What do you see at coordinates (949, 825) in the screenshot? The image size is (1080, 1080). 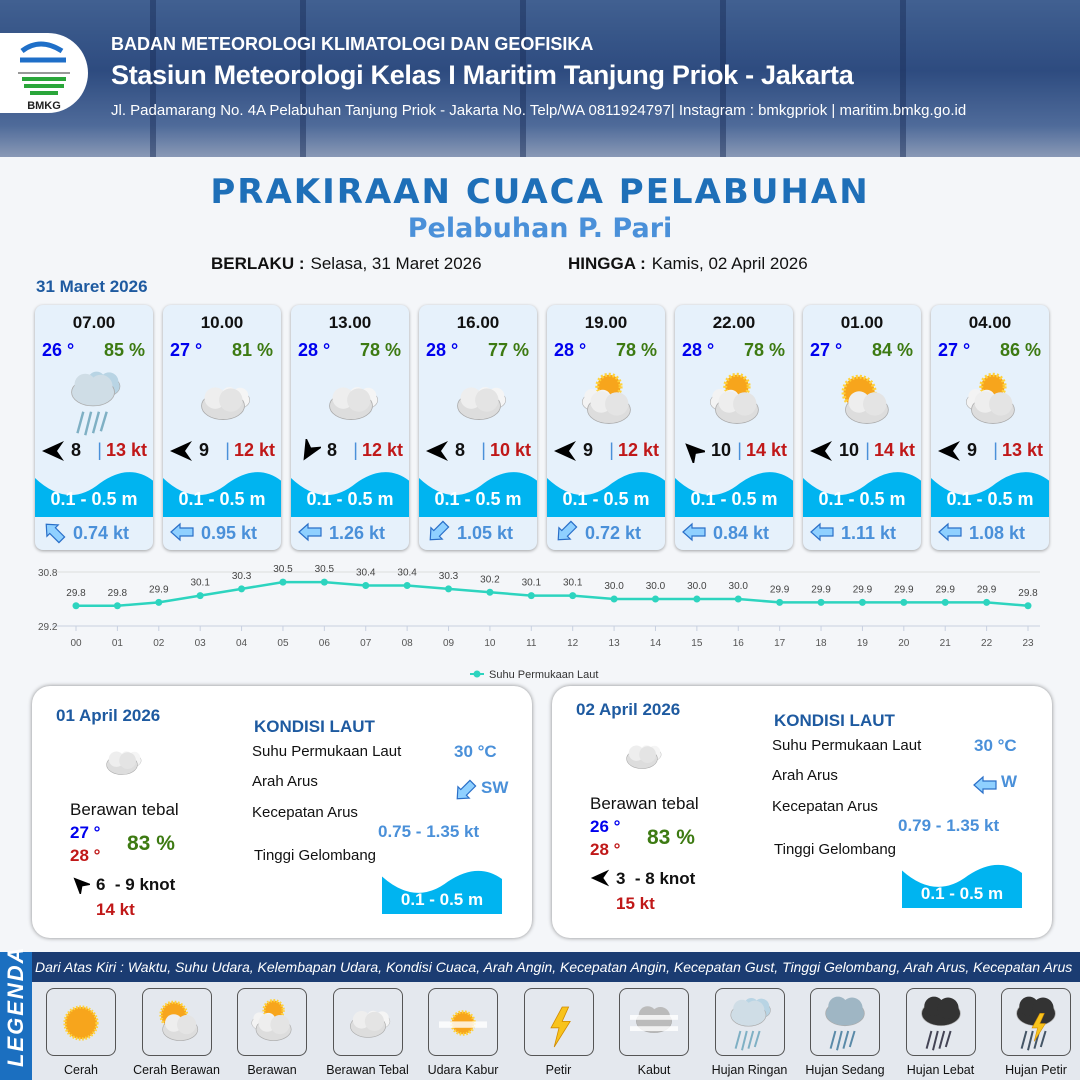 I see `current-speed-value: 0.79 - 1.35 kt` at bounding box center [949, 825].